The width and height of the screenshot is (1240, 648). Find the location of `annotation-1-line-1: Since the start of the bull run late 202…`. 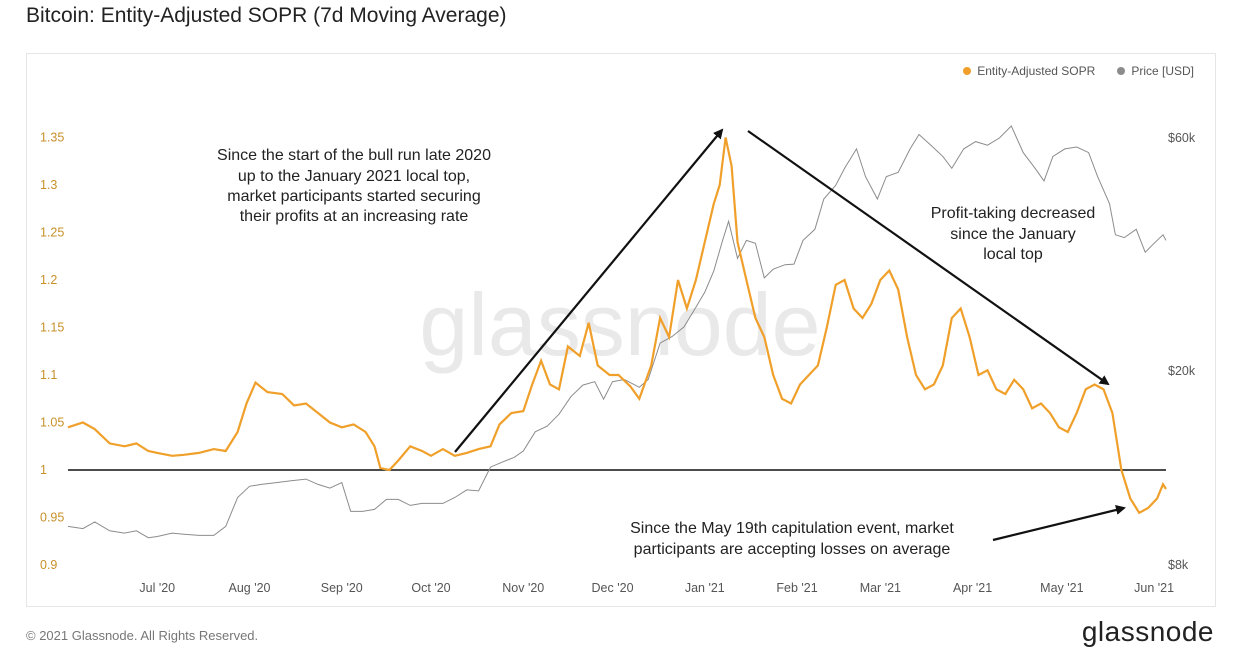

annotation-1-line-1: Since the start of the bull run late 202… is located at coordinates (354, 155).